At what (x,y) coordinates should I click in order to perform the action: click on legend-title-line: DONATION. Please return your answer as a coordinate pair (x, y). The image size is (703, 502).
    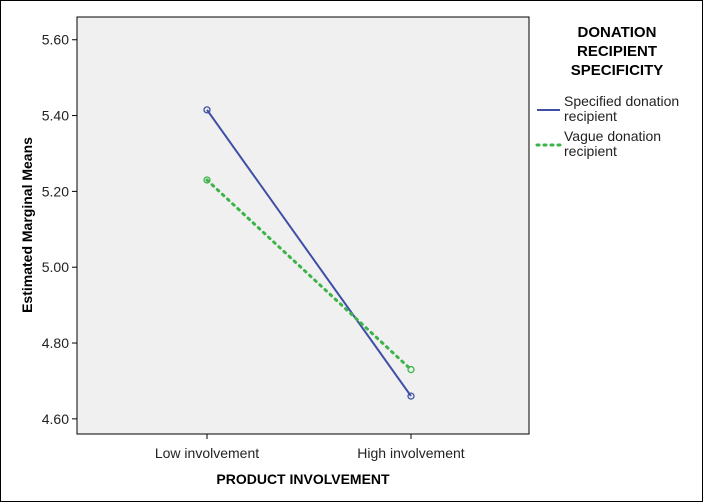
    Looking at the image, I should click on (617, 32).